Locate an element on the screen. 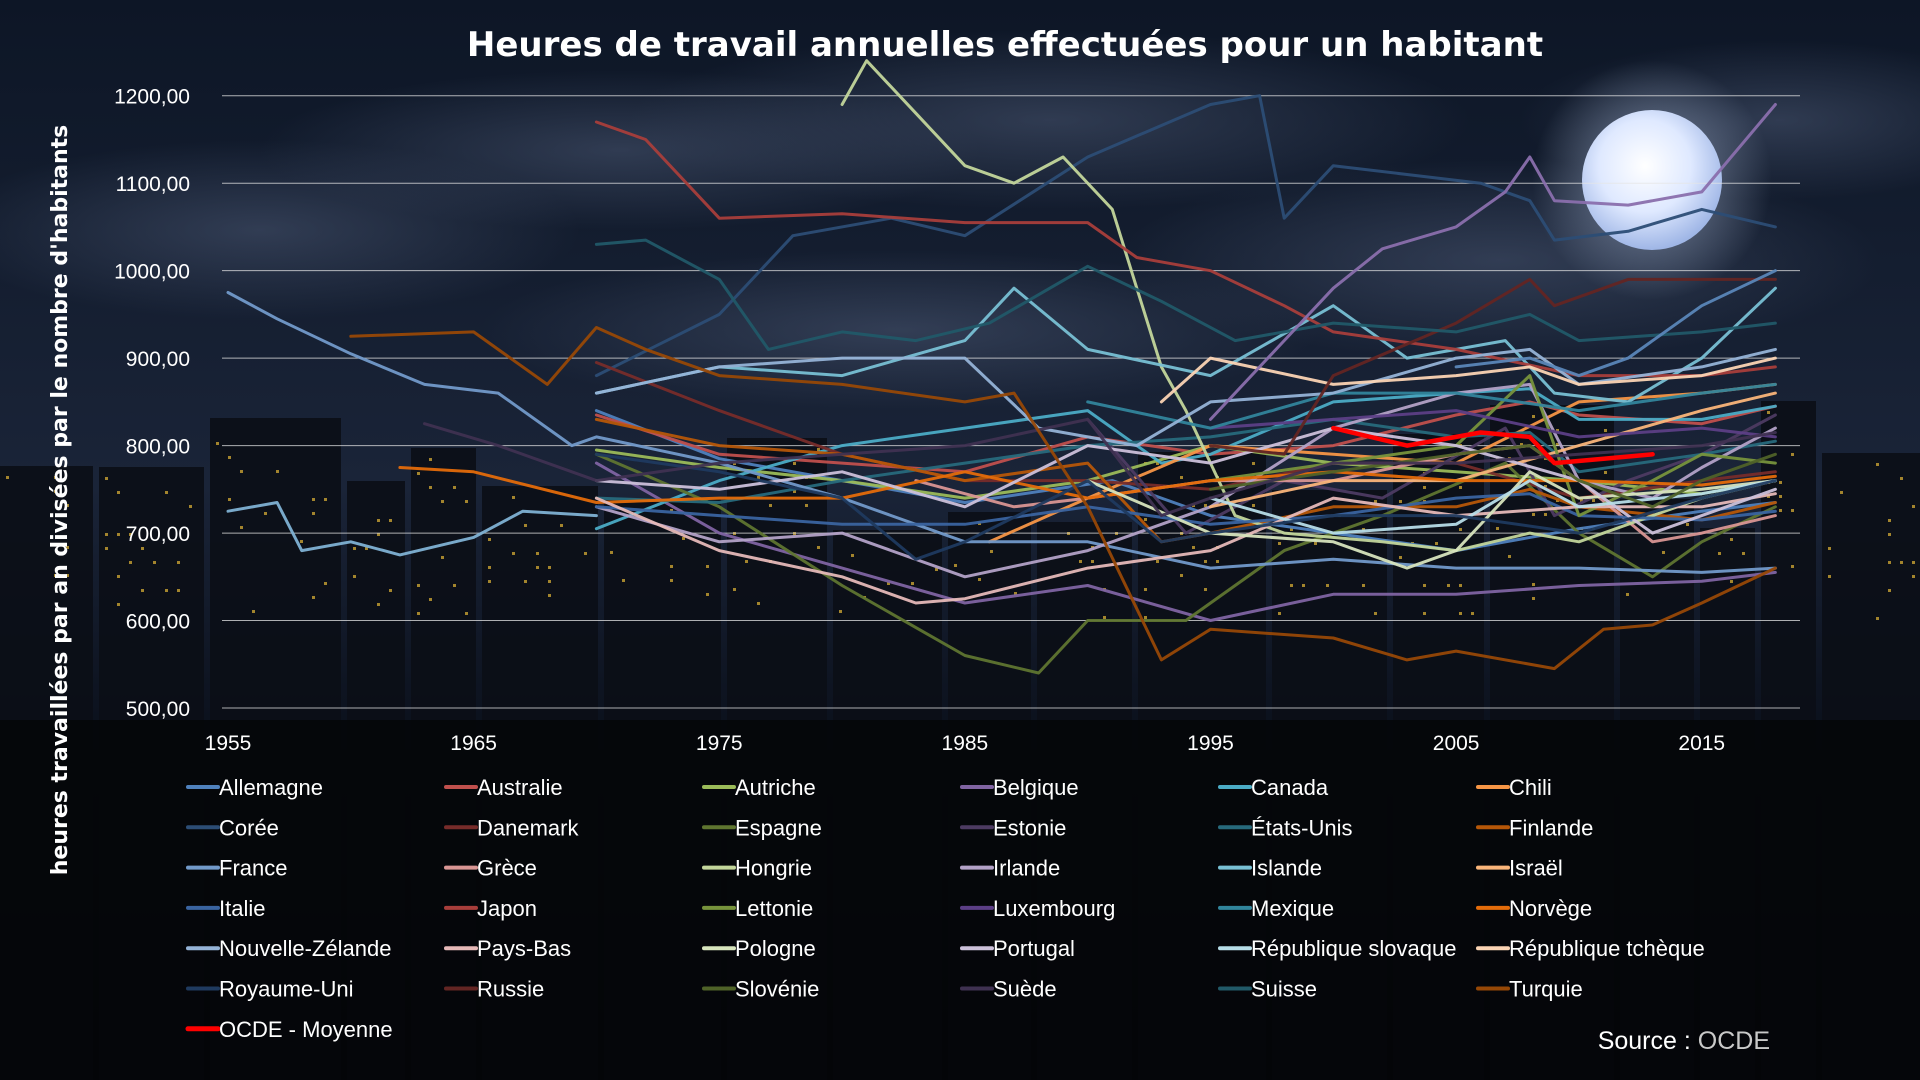 The image size is (1920, 1080). legend-label: Pologne is located at coordinates (775, 948).